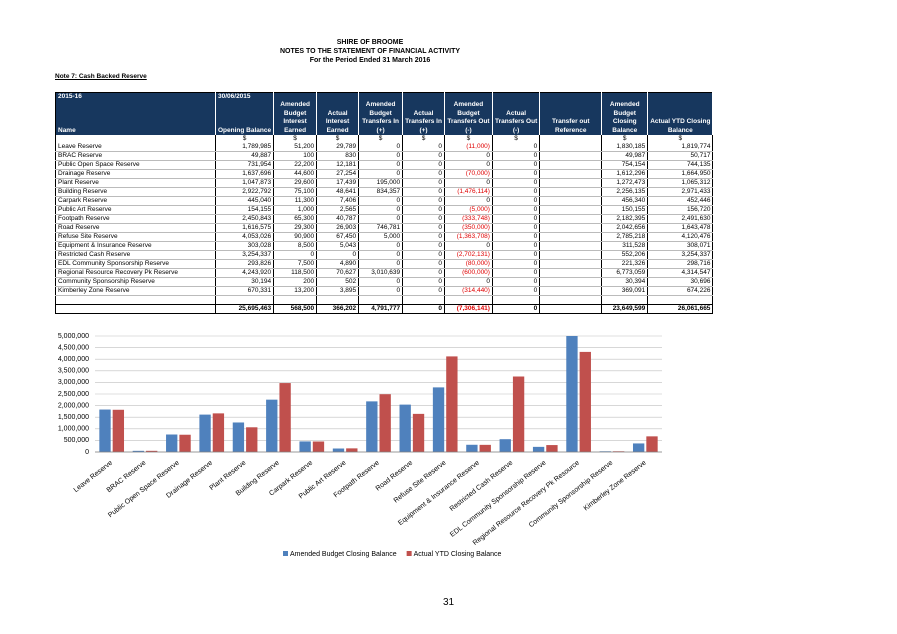  Describe the element at coordinates (381, 228) in the screenshot. I see `table-cell: 746,781` at that location.